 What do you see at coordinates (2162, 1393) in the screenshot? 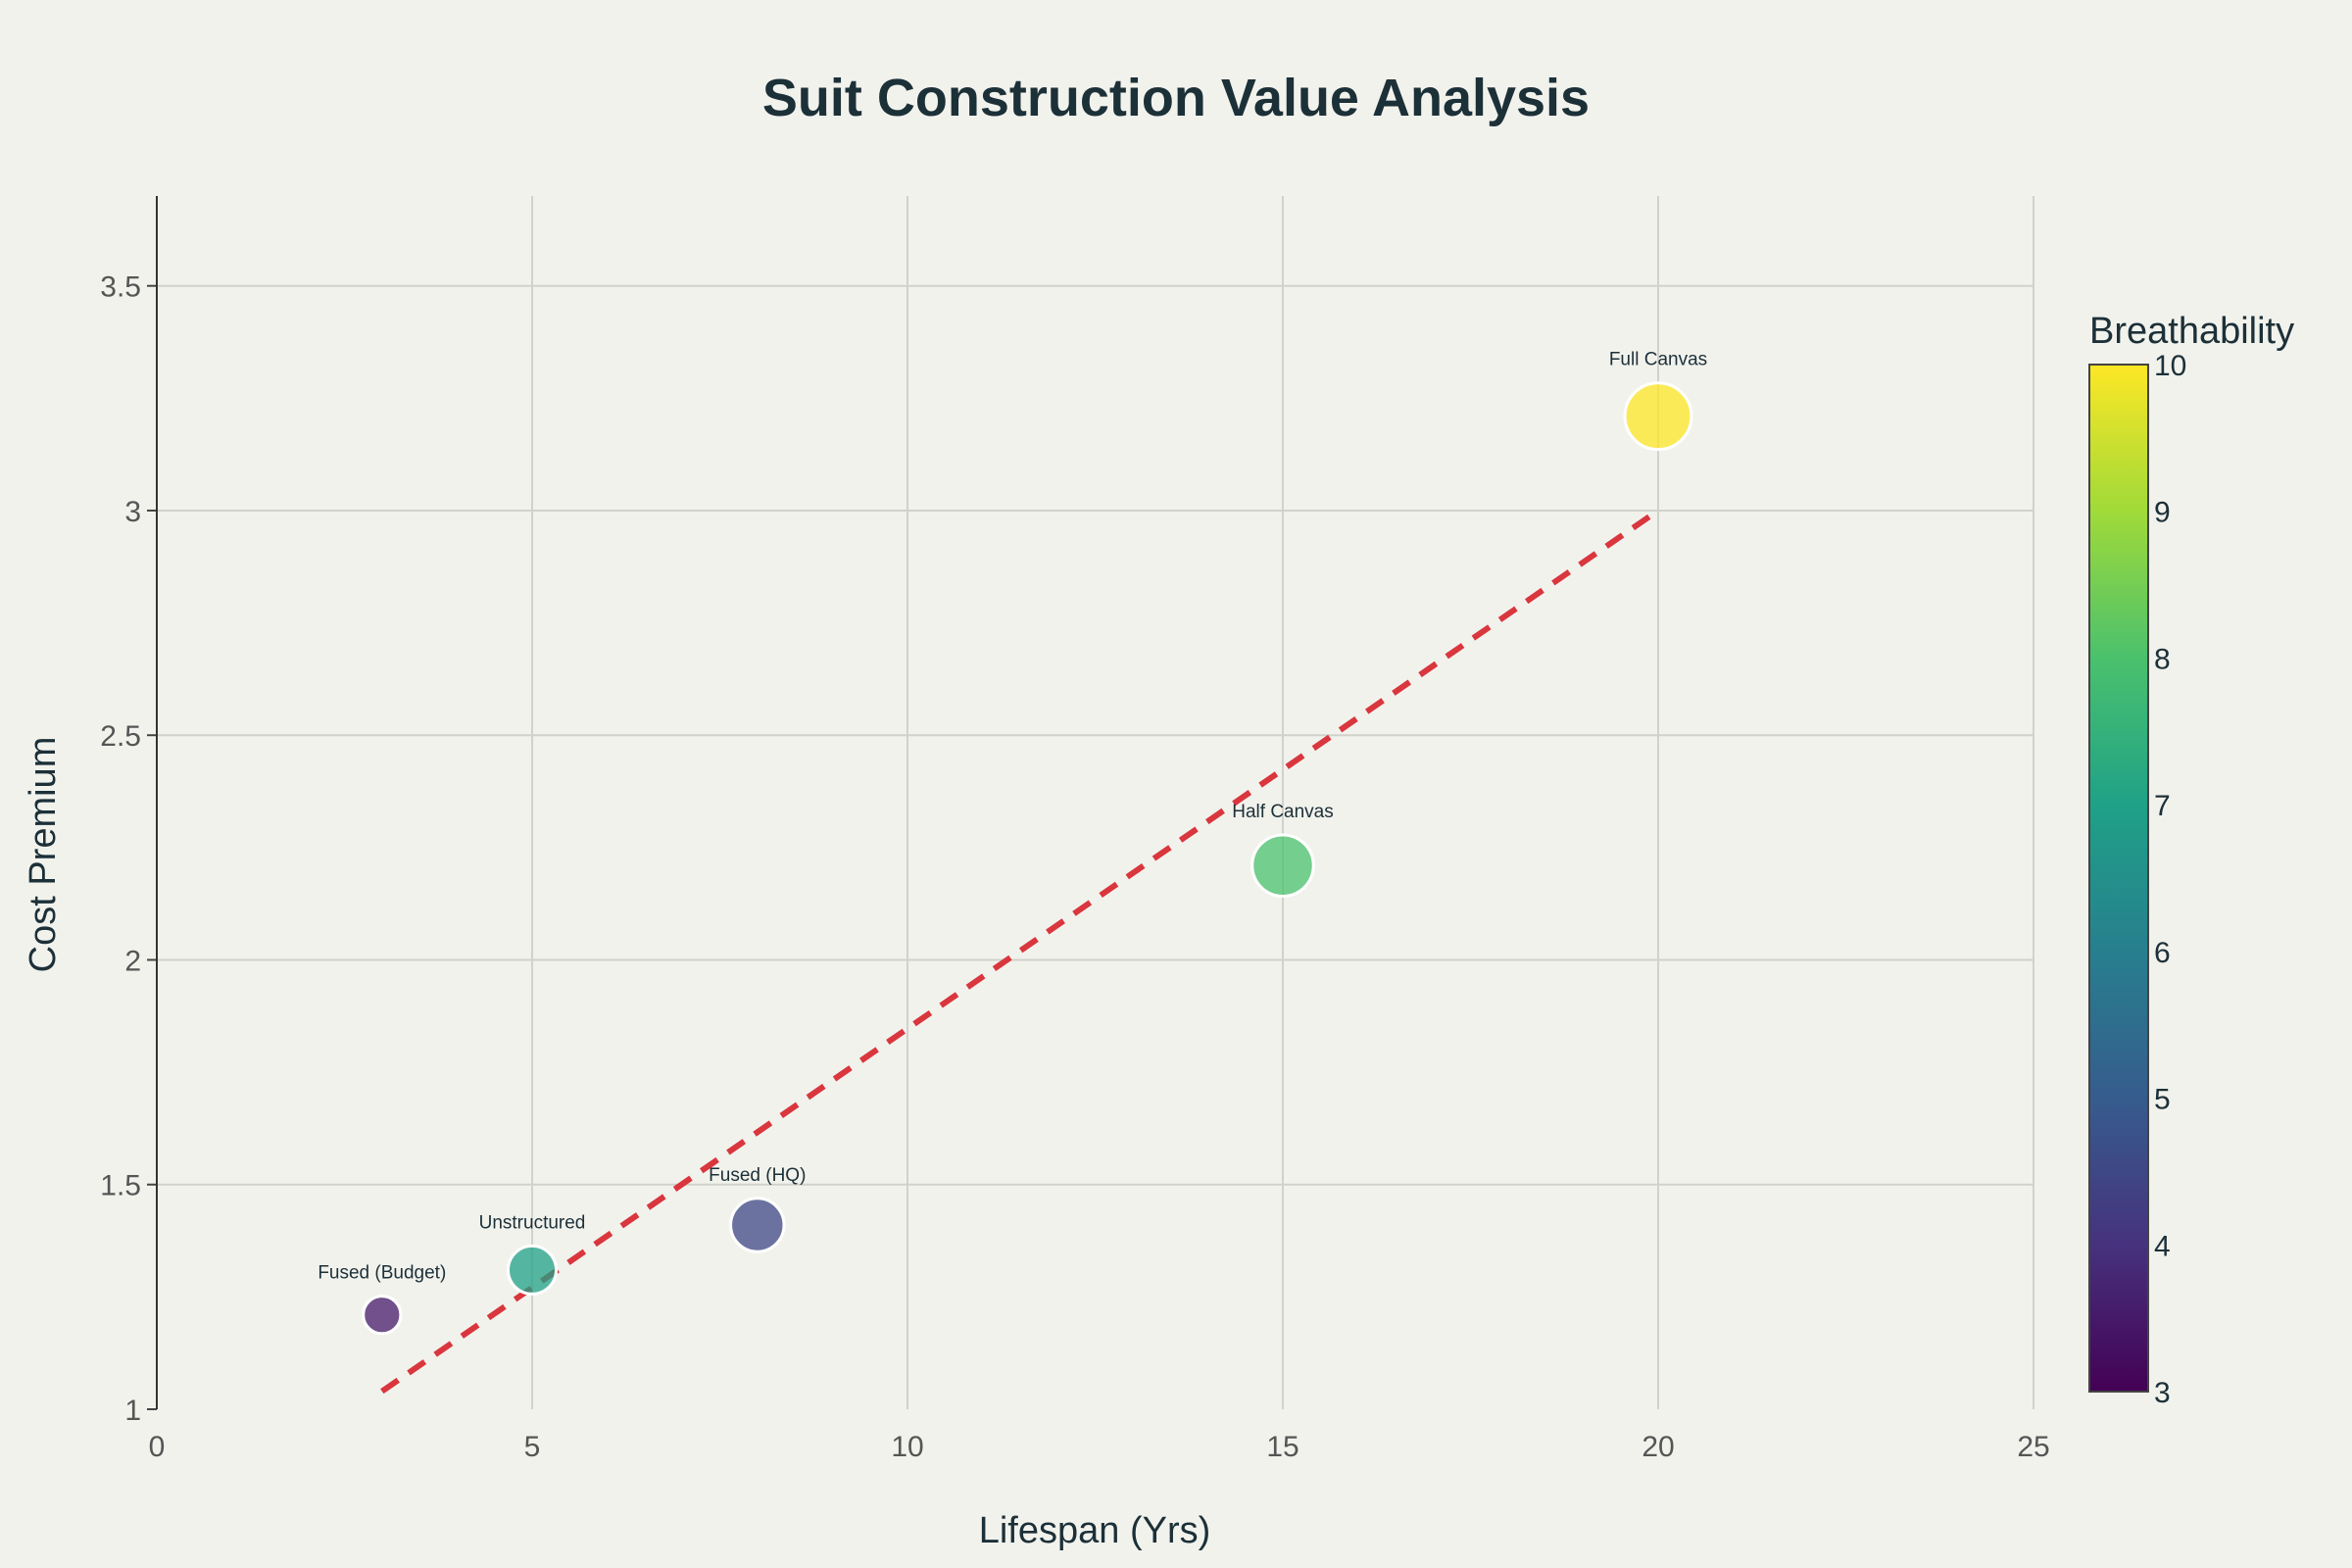
I see `colorbar-tick-label: 3` at bounding box center [2162, 1393].